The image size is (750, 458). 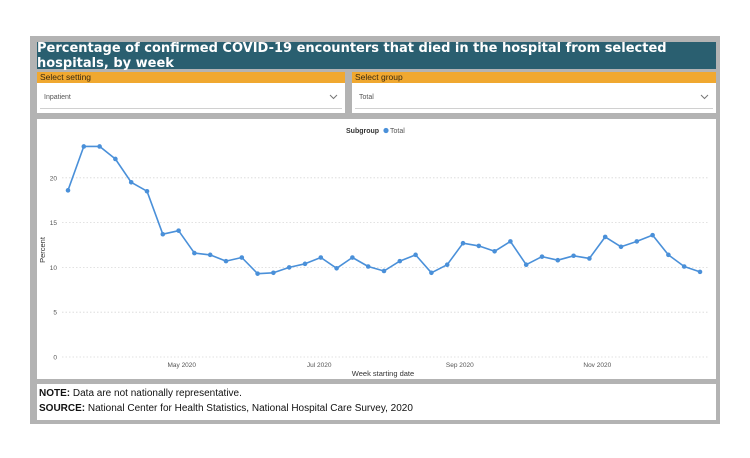 I want to click on y-tick-label: 5, so click(x=55, y=313).